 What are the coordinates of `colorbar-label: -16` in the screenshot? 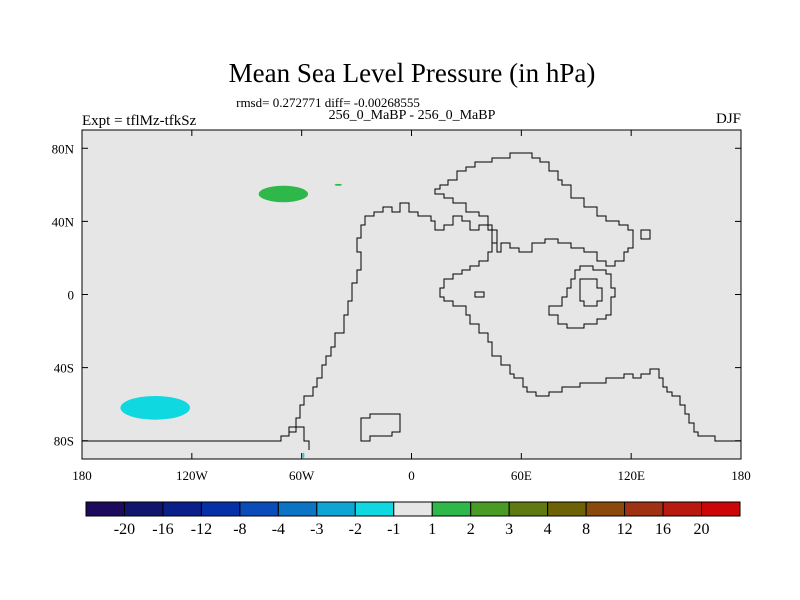 It's located at (162, 529).